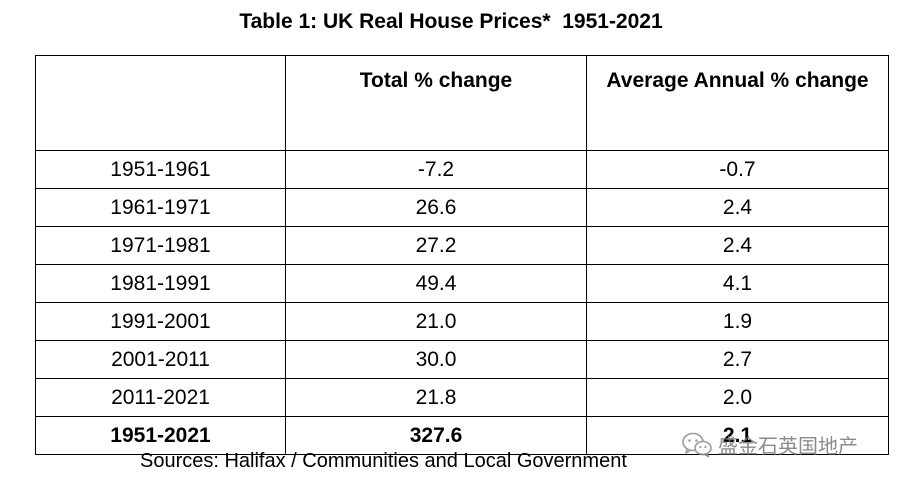 Image resolution: width=902 pixels, height=488 pixels. I want to click on cell-total-change: 327.6, so click(436, 435).